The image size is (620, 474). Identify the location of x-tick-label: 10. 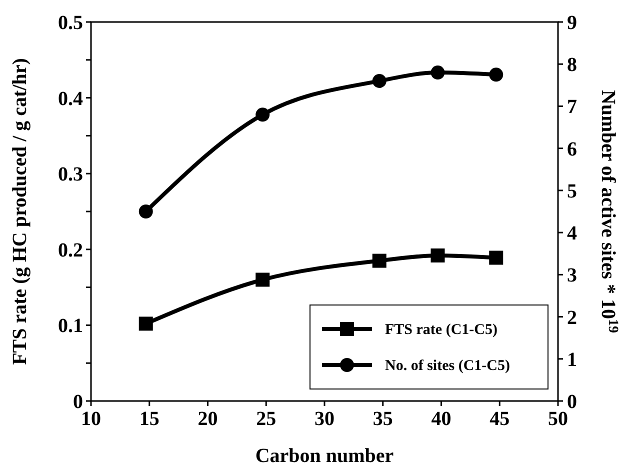
(91, 419).